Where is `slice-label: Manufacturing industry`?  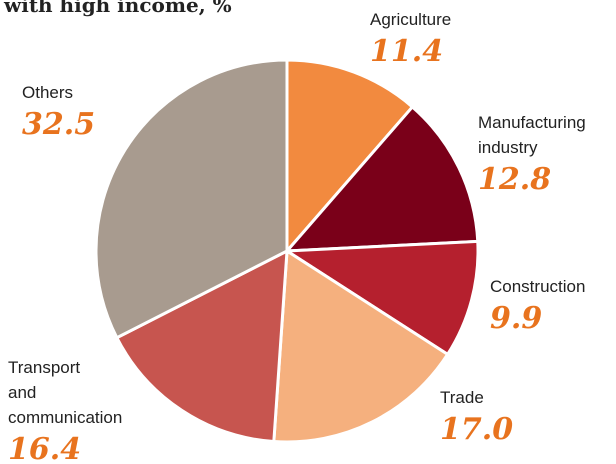
slice-label: Manufacturing industry is located at coordinates (532, 135).